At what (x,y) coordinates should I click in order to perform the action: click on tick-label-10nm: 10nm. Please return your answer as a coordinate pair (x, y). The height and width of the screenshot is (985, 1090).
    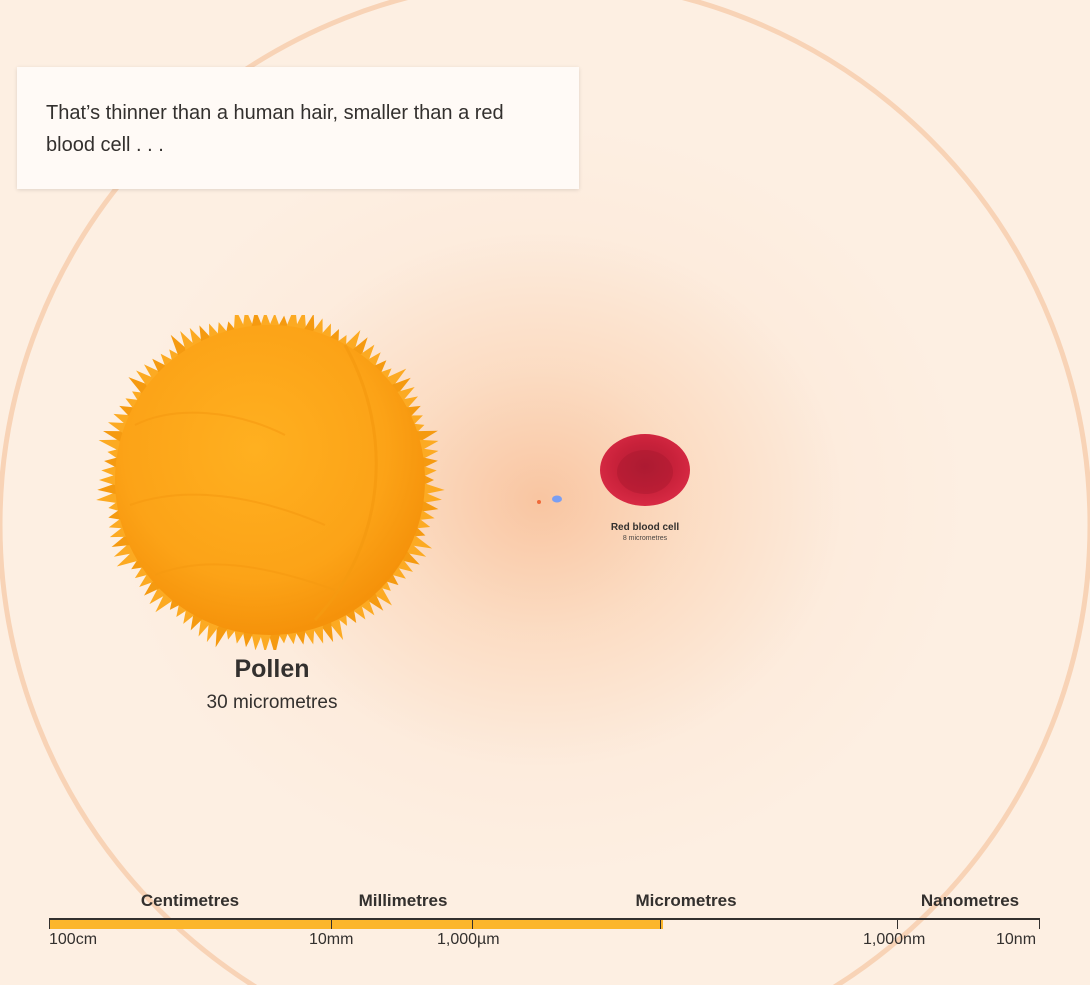
    Looking at the image, I should click on (1016, 939).